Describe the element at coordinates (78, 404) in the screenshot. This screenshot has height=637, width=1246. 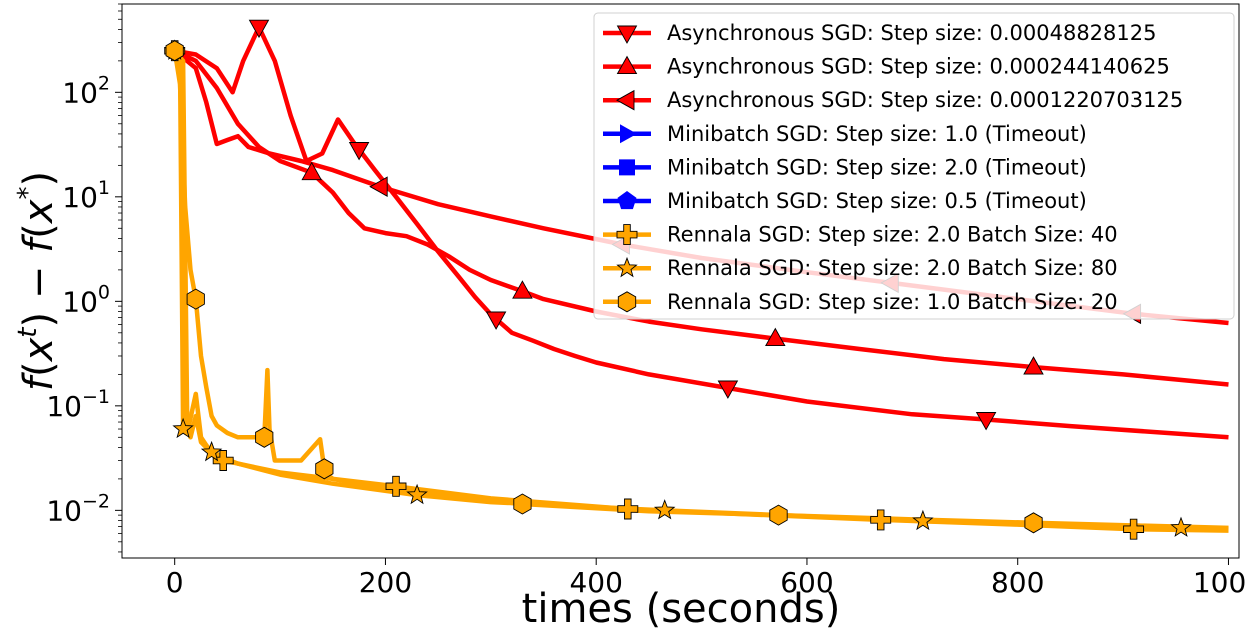
I see `y-tick-label: 10⁻¹` at that location.